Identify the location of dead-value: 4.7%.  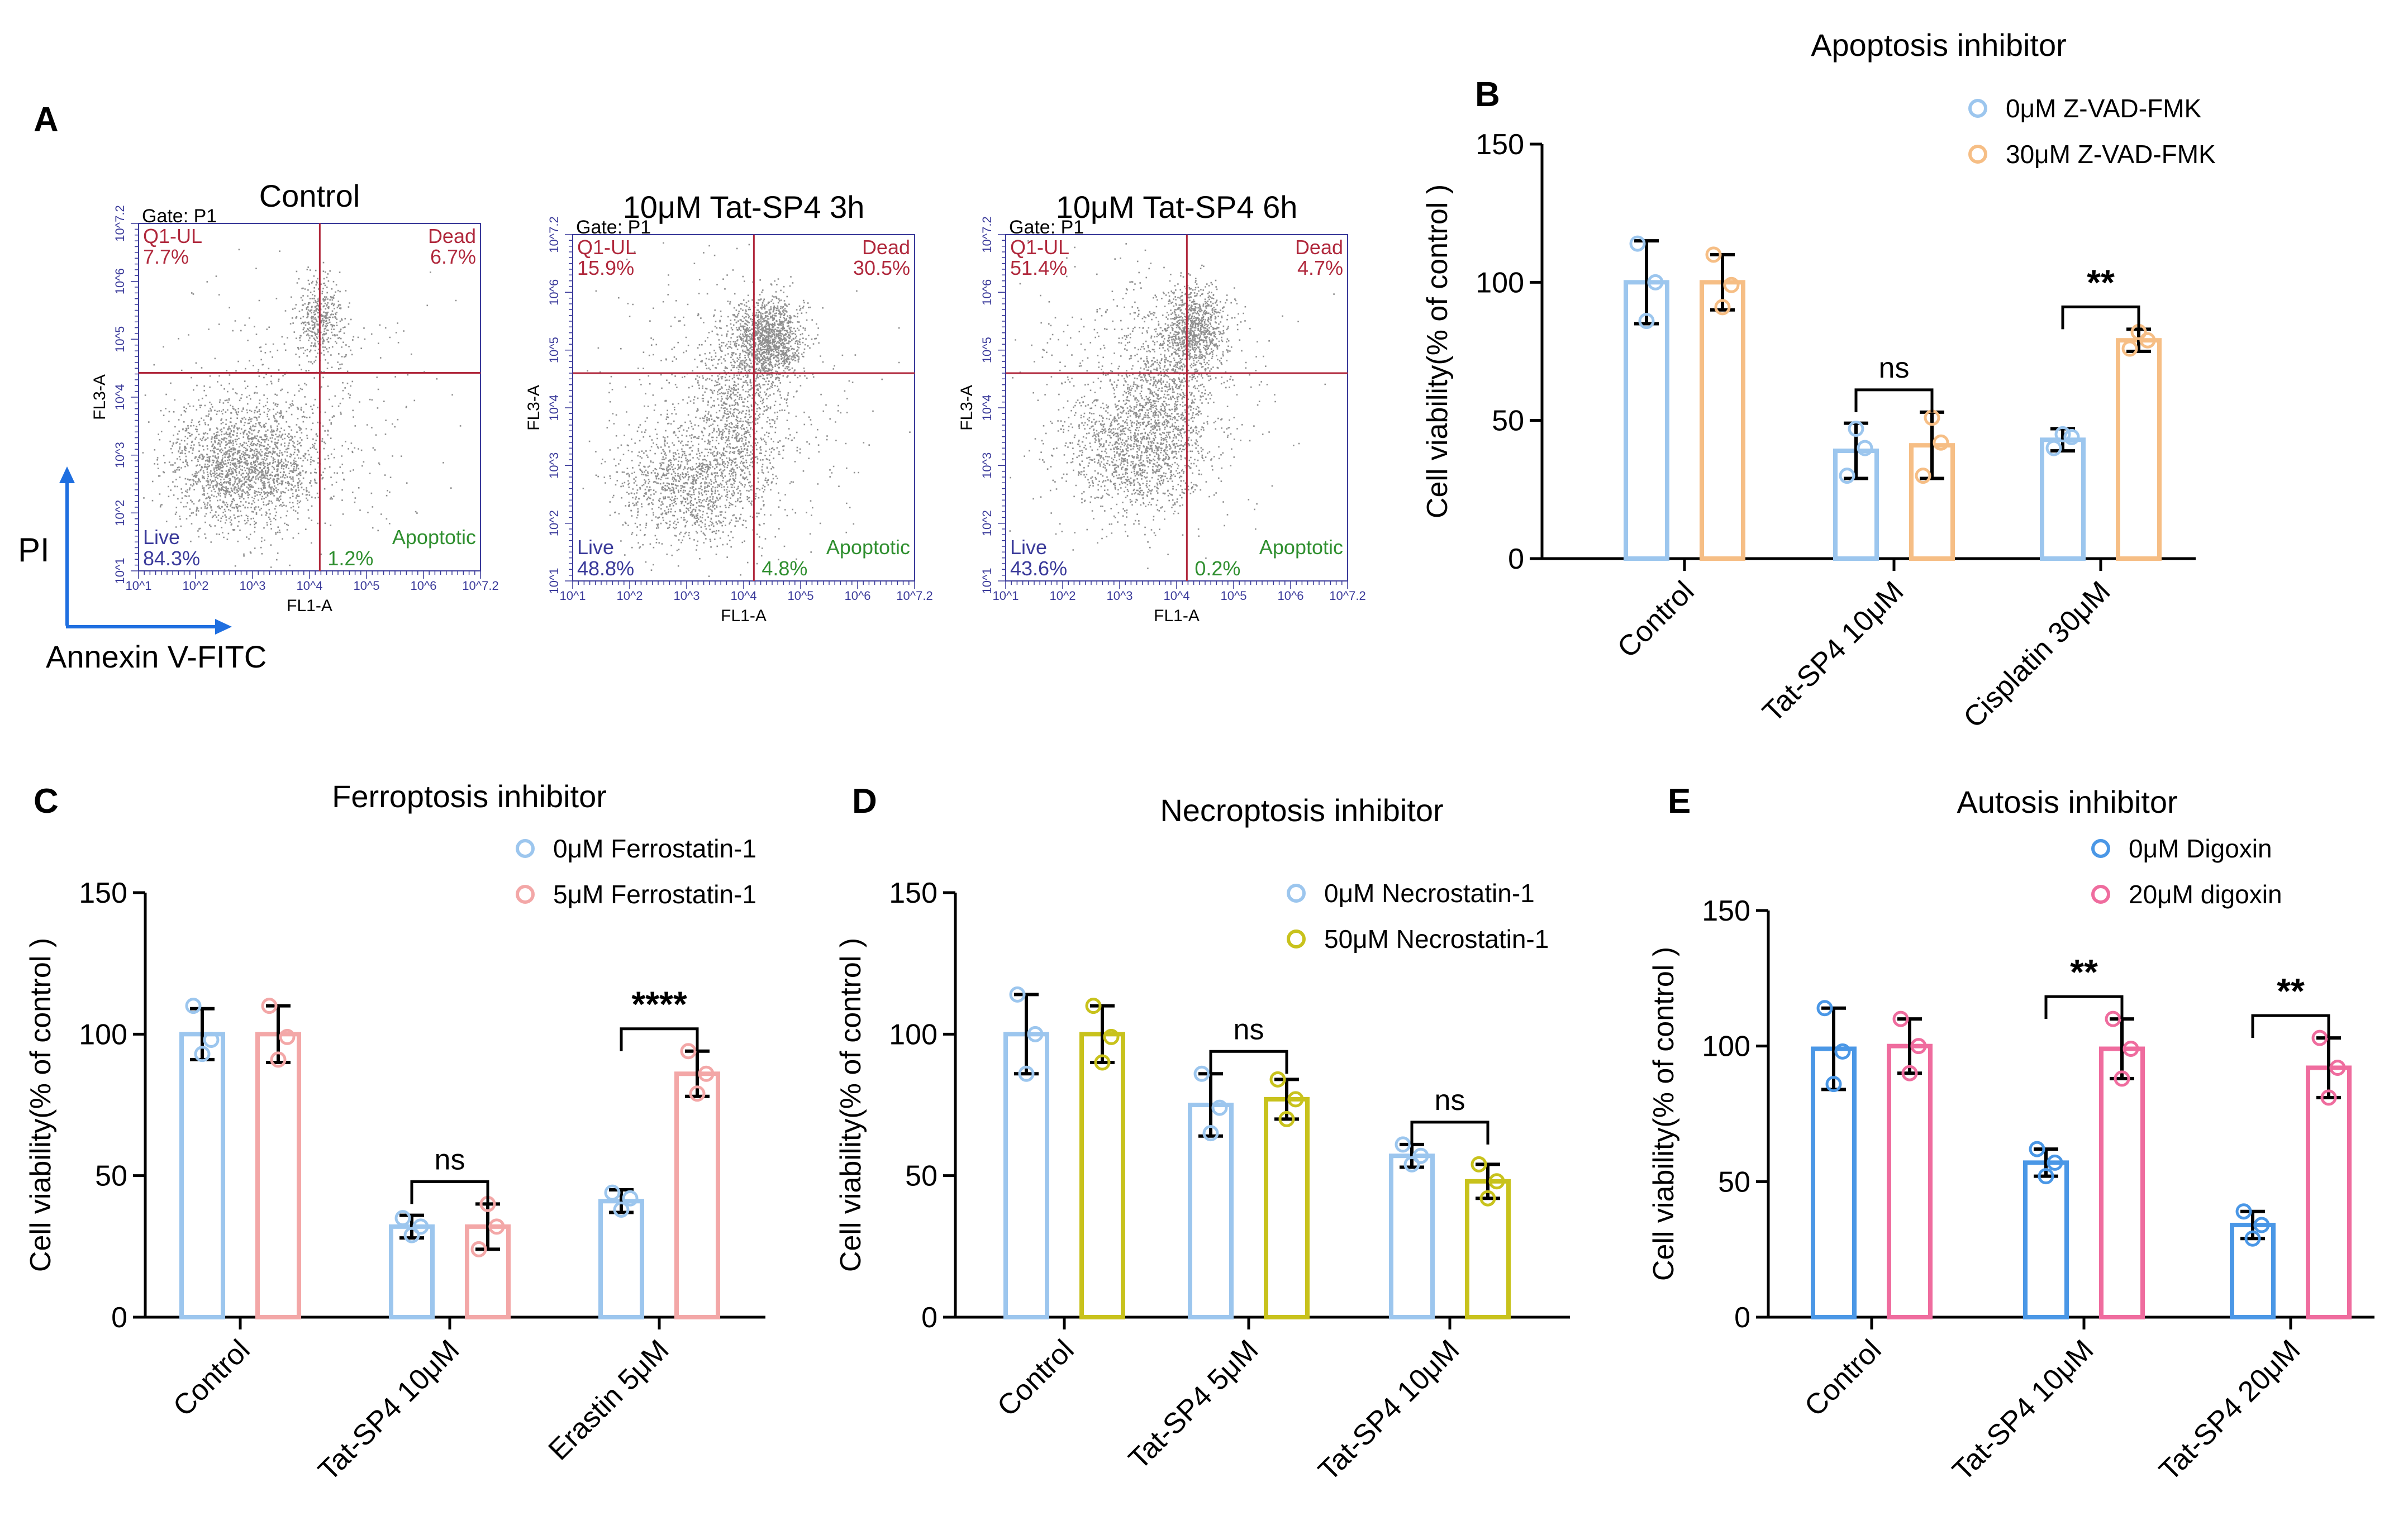
(1320, 267).